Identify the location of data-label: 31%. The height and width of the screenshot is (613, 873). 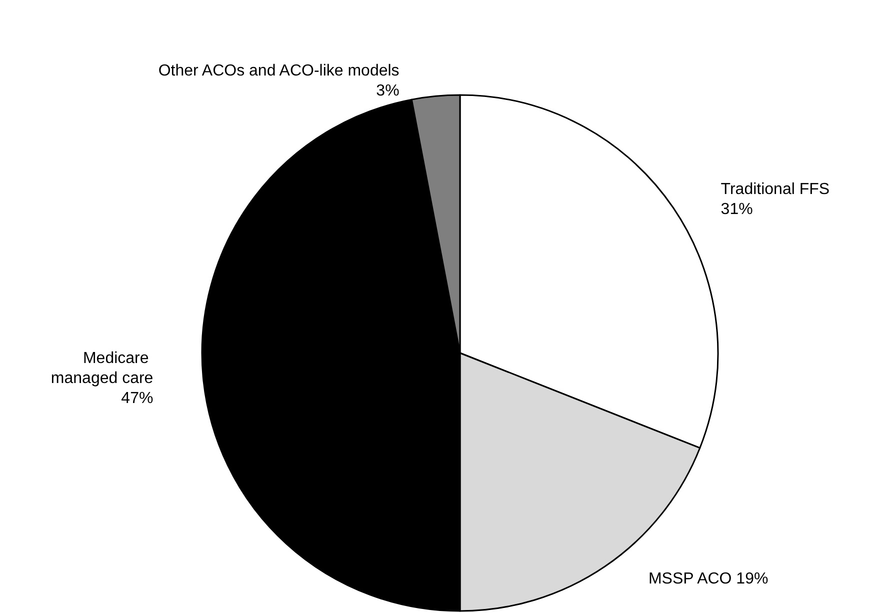
(736, 209).